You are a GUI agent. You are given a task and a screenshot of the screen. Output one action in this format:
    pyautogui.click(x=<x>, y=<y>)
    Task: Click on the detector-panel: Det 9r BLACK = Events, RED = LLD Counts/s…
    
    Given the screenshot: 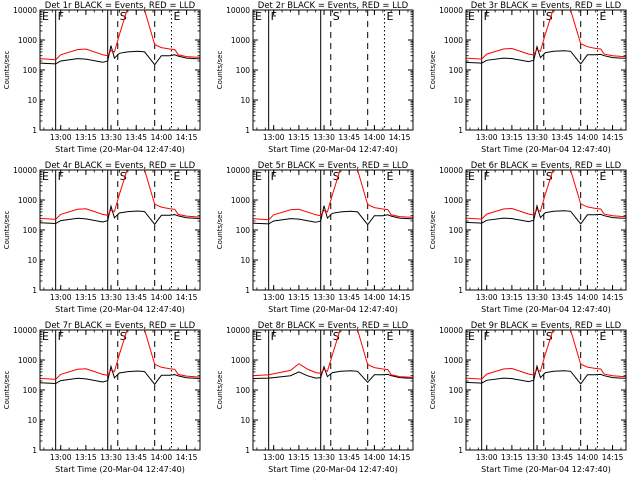 What is the action you would take?
    pyautogui.click(x=528, y=397)
    